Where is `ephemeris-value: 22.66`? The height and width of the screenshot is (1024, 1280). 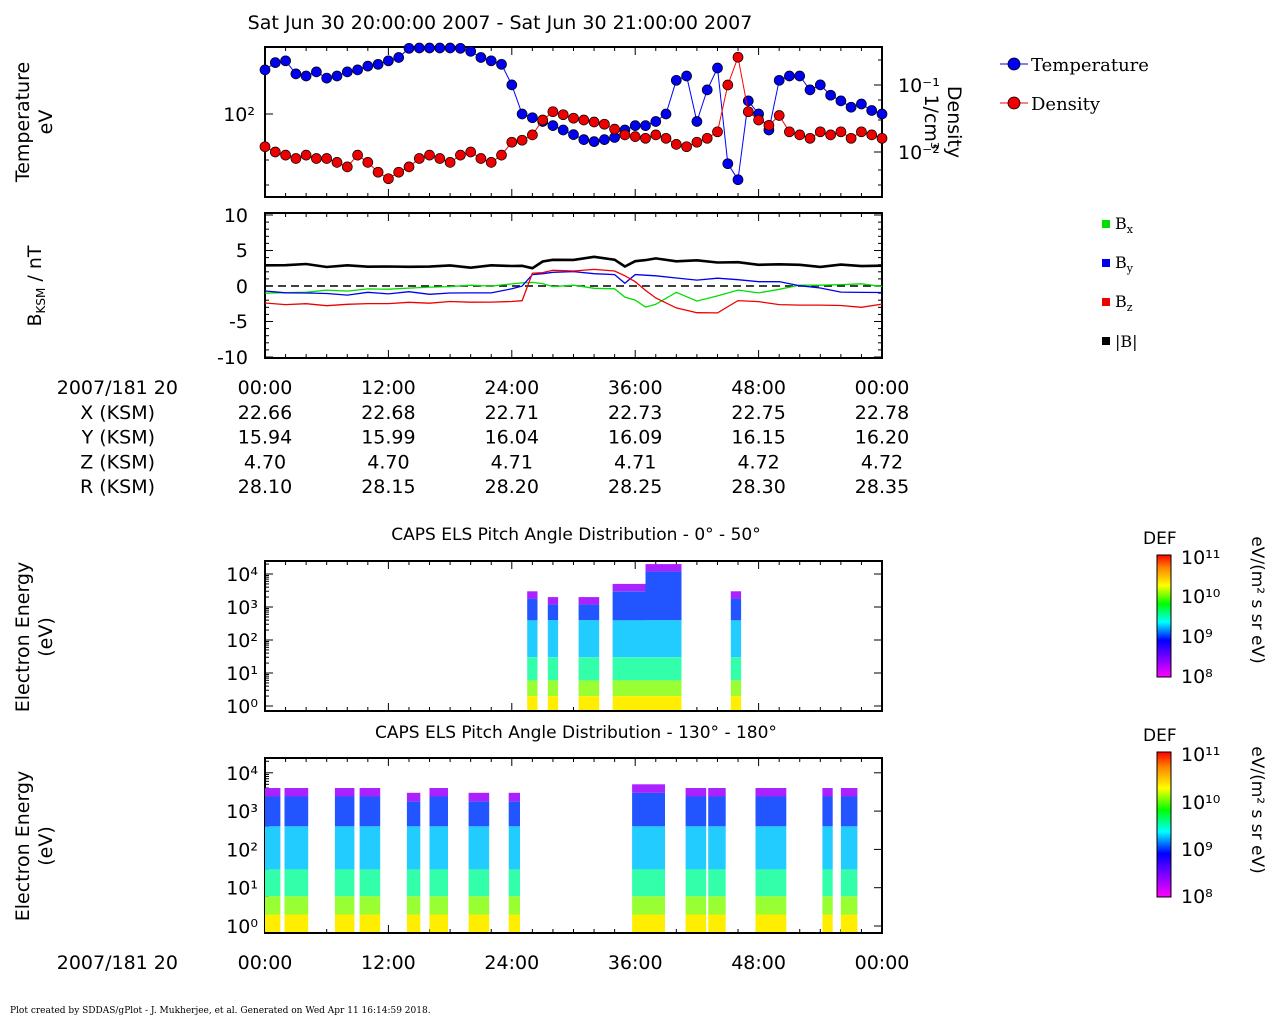 ephemeris-value: 22.66 is located at coordinates (265, 413).